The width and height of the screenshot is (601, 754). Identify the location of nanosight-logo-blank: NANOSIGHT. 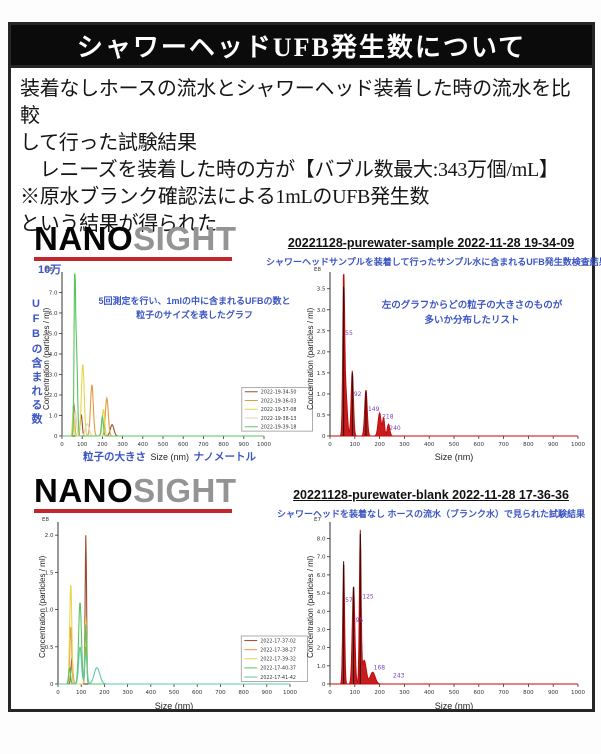
(135, 493).